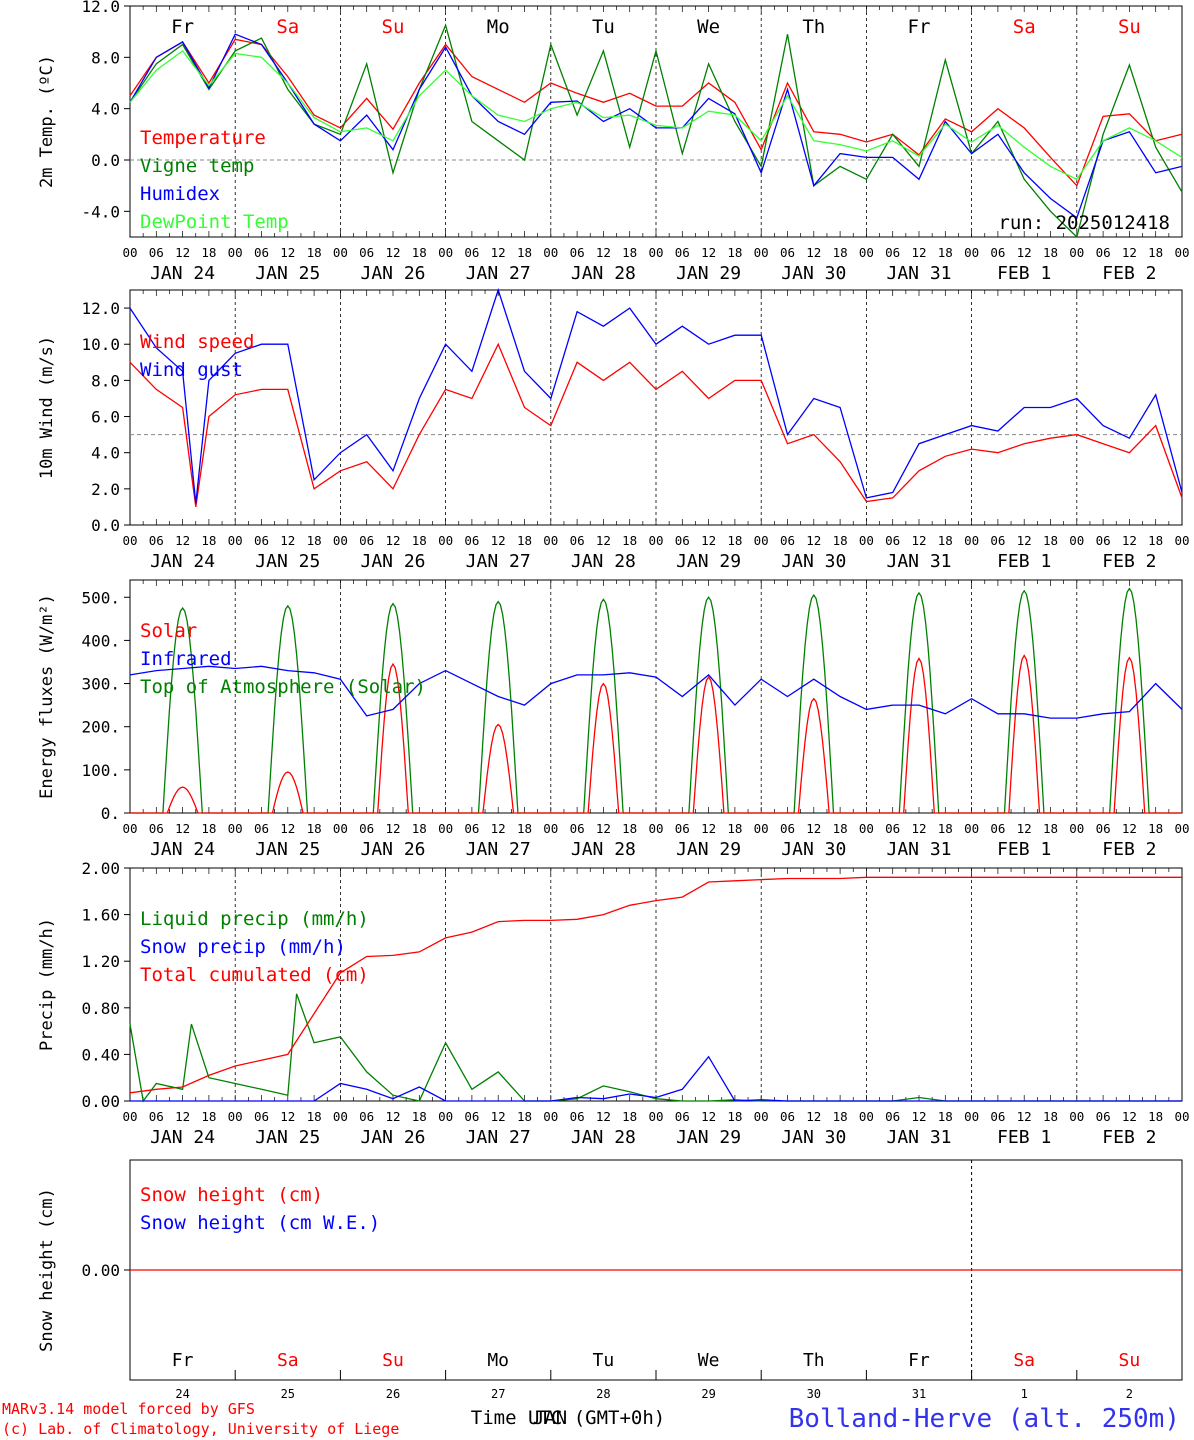 The height and width of the screenshot is (1440, 1194). What do you see at coordinates (203, 138) in the screenshot?
I see `legend-entry: Temperature` at bounding box center [203, 138].